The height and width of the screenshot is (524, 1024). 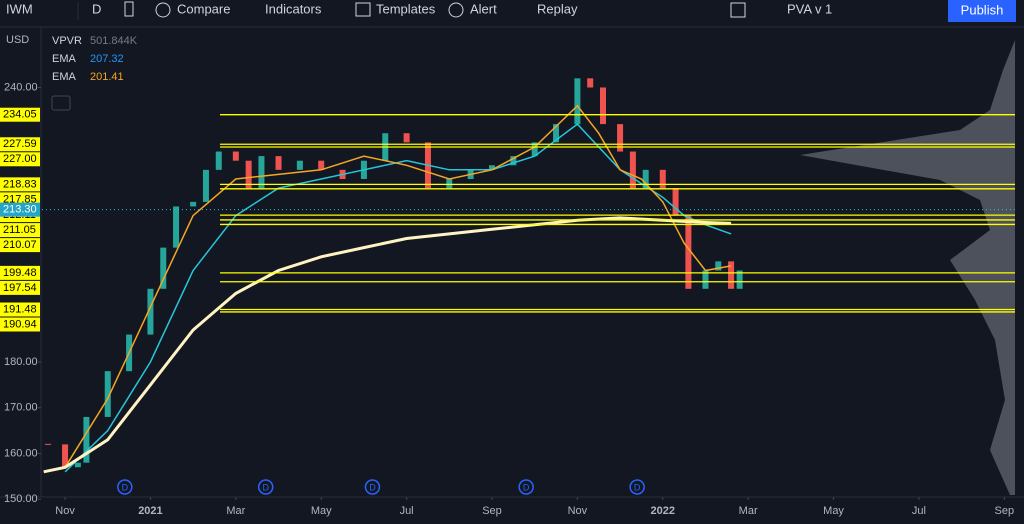 What do you see at coordinates (456, 10) in the screenshot?
I see `alert-icon` at bounding box center [456, 10].